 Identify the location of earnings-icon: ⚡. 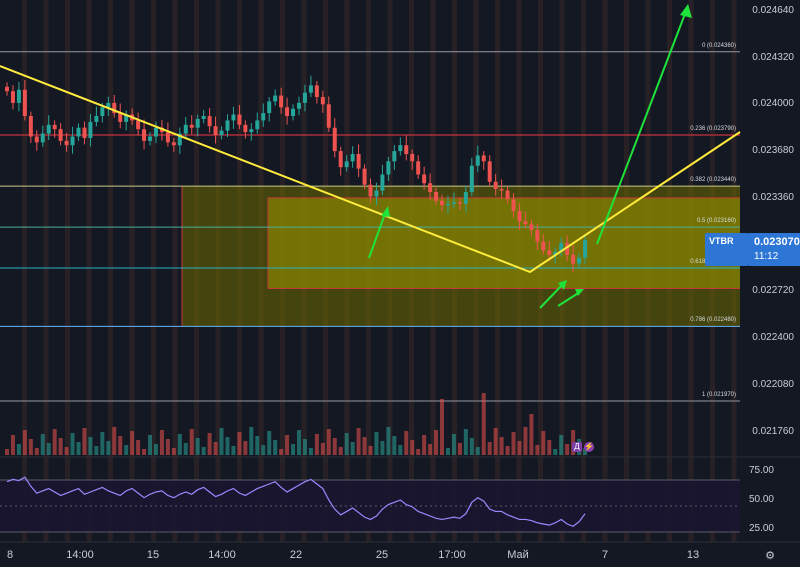
(589, 447).